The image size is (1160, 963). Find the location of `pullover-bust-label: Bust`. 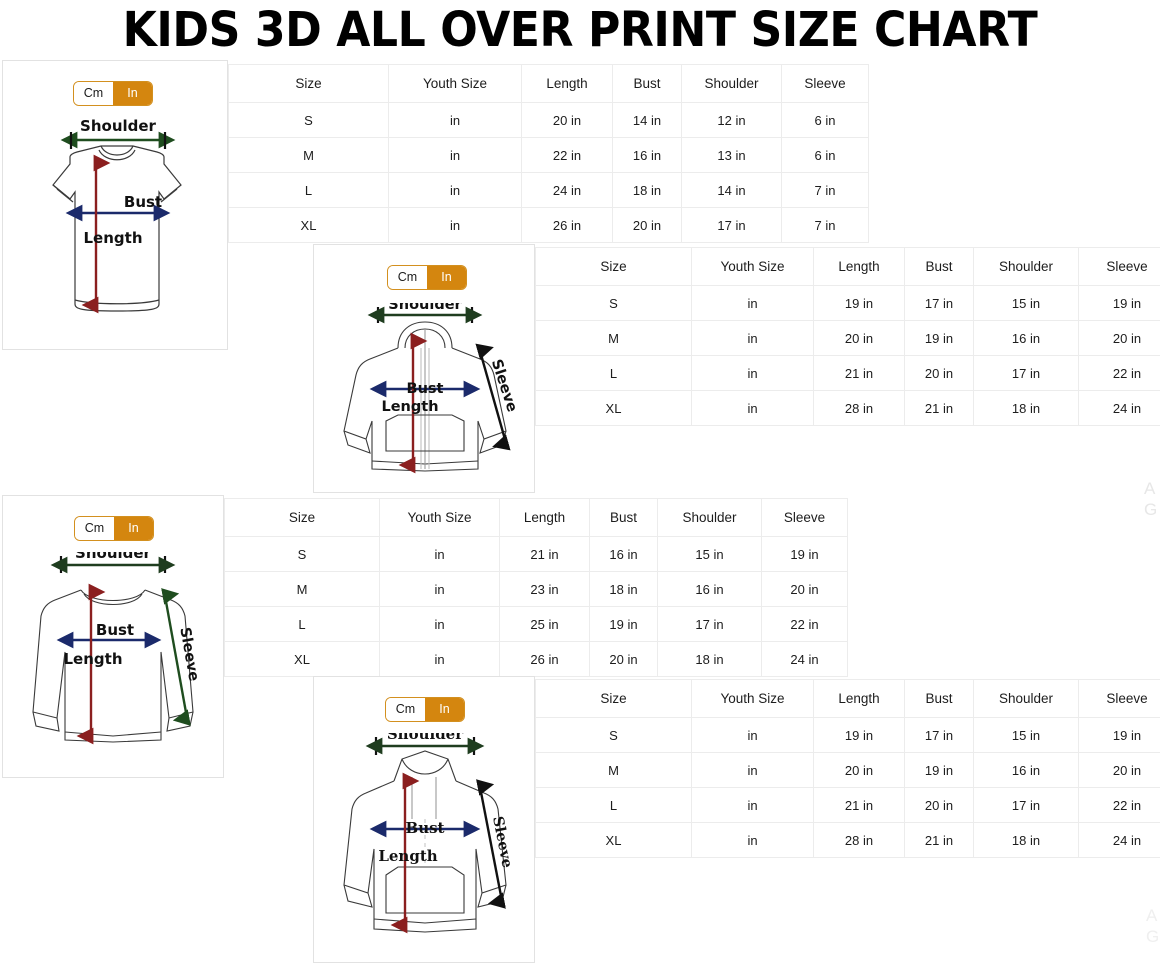

pullover-bust-label: Bust is located at coordinates (425, 828).